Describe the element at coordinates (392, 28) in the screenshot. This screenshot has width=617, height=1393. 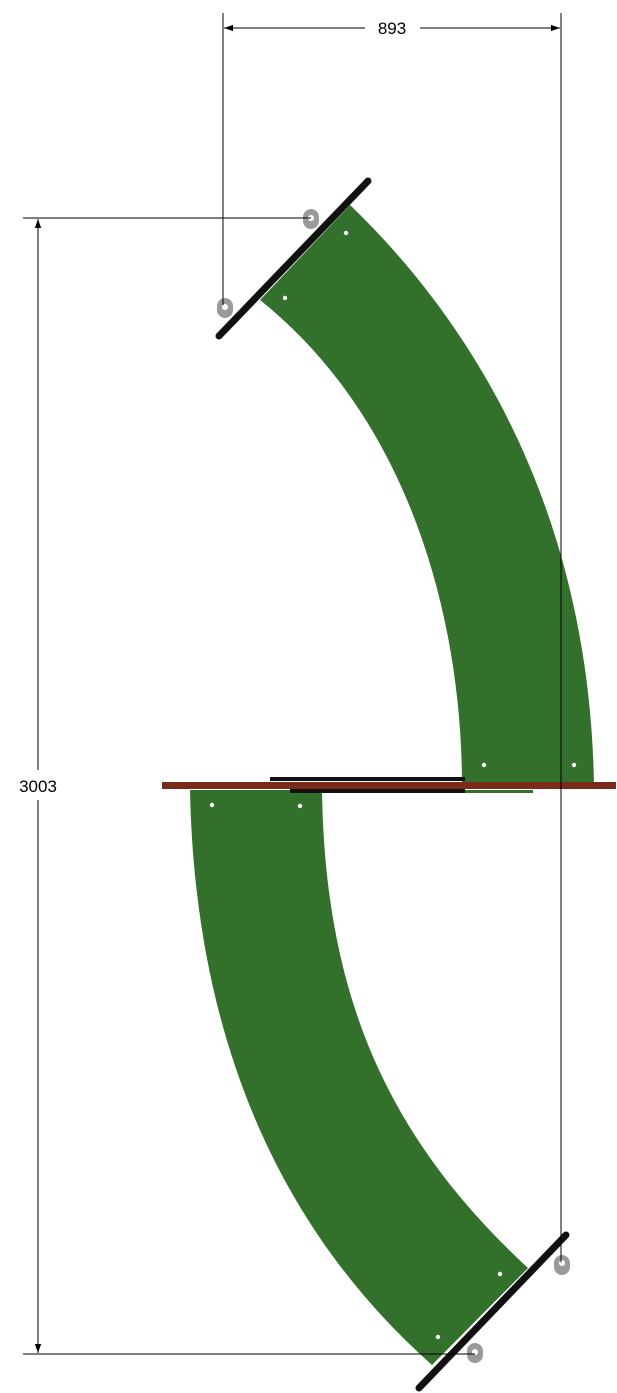
I see `width-dimension-value: 893` at that location.